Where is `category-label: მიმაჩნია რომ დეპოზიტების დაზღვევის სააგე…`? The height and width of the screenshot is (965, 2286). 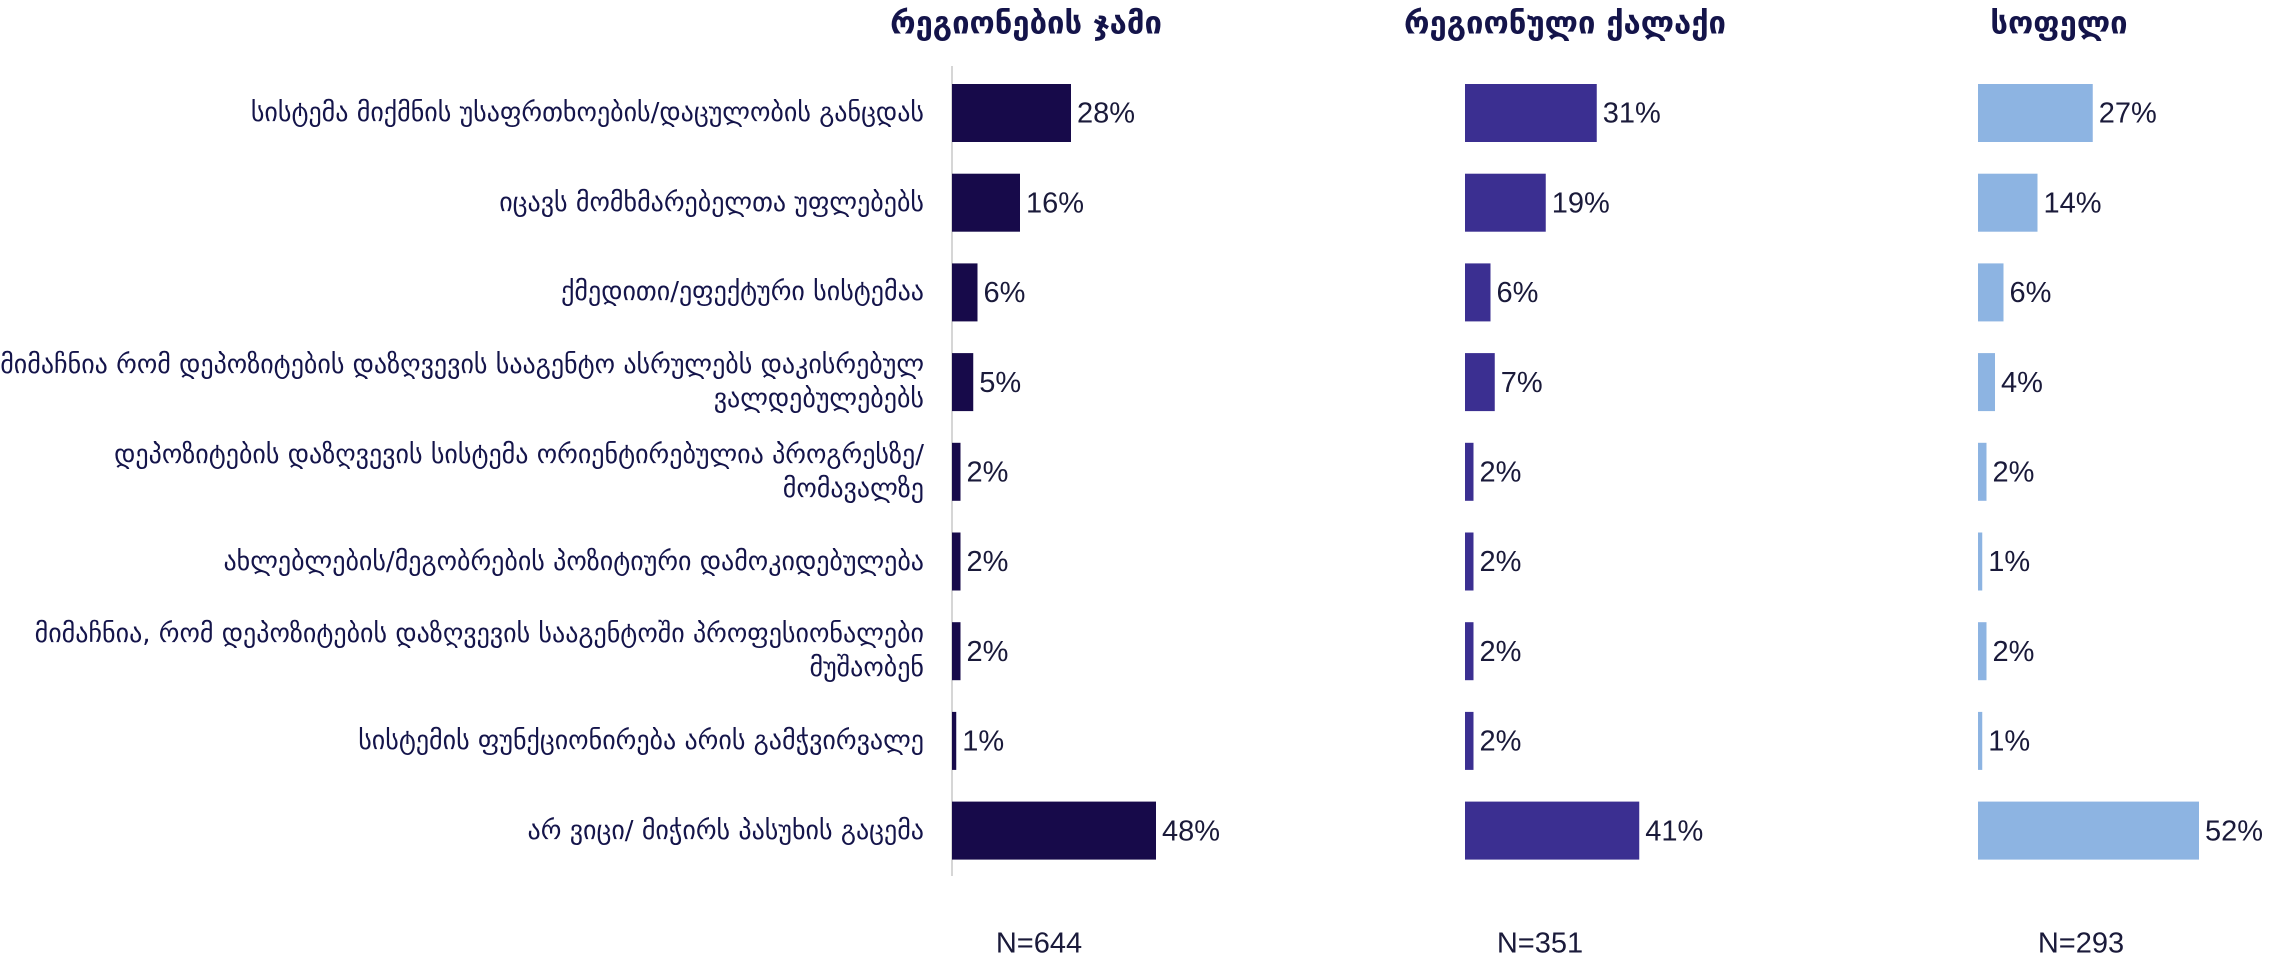 category-label: მიმაჩნია რომ დეპოზიტების დაზღვევის სააგე… is located at coordinates (462, 382).